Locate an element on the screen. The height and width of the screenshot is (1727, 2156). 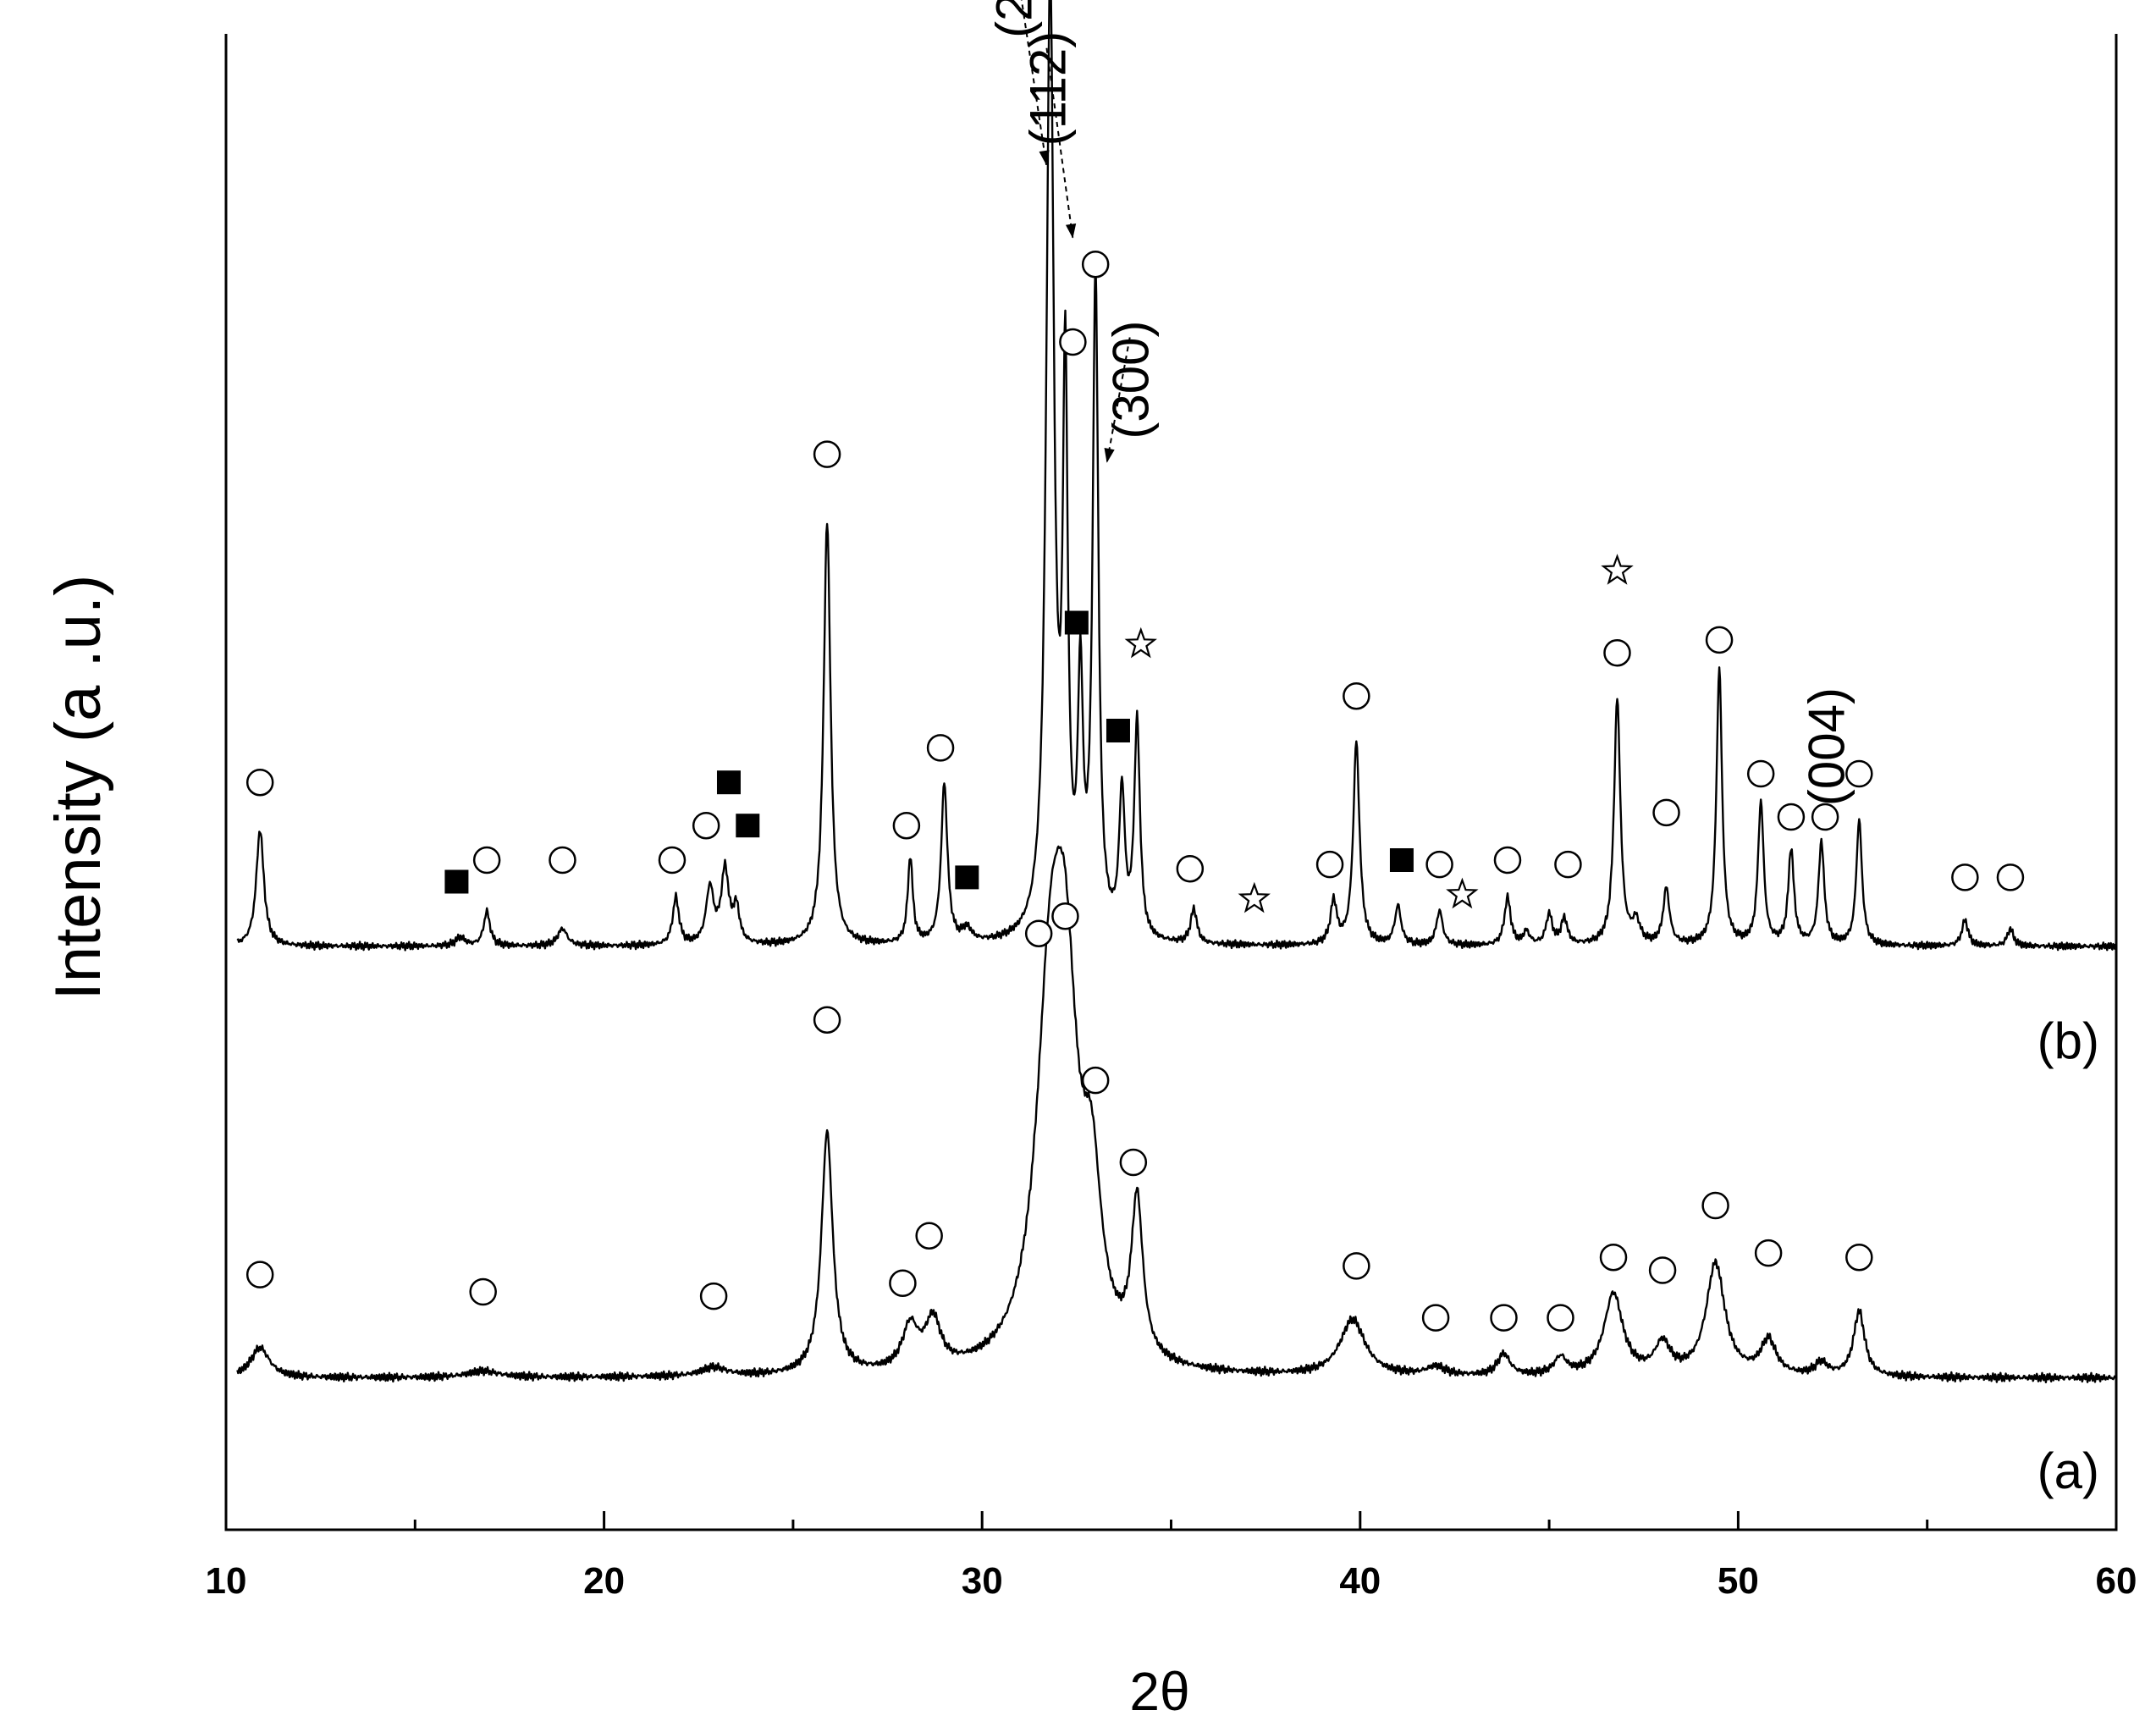
miller-index-label: (004) is located at coordinates (1827, 747).